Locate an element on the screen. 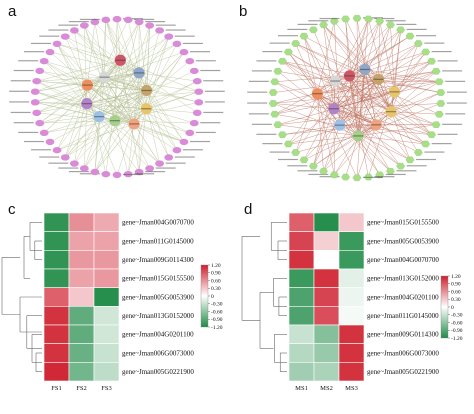 This screenshot has width=474, height=414. column-label: FS1 is located at coordinates (56, 388).